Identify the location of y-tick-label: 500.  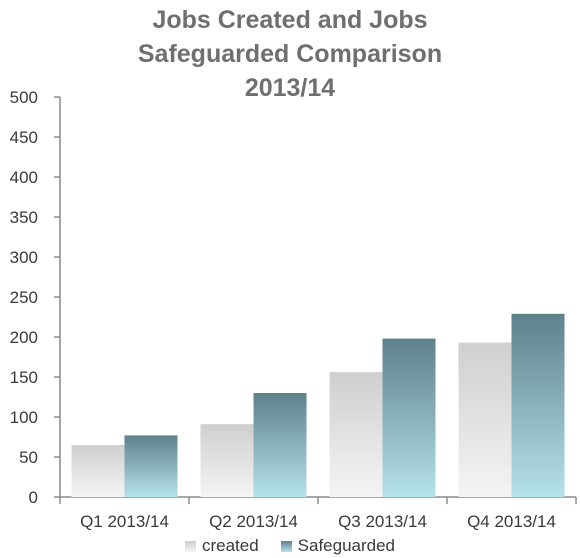
(24, 97).